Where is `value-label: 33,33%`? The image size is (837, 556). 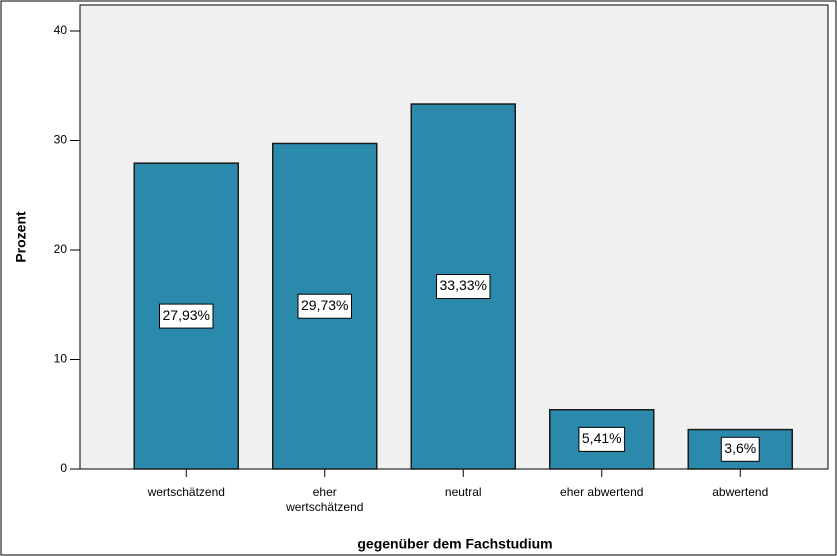 value-label: 33,33% is located at coordinates (463, 285).